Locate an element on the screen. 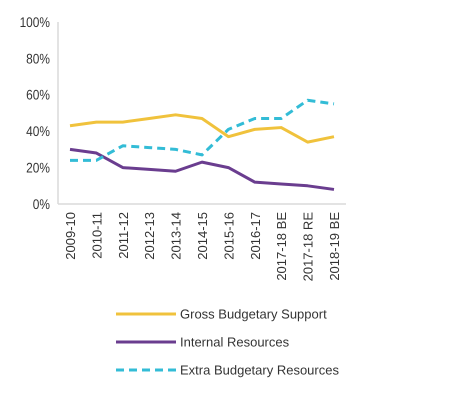  x-tick-label: 2013-14 is located at coordinates (176, 236).